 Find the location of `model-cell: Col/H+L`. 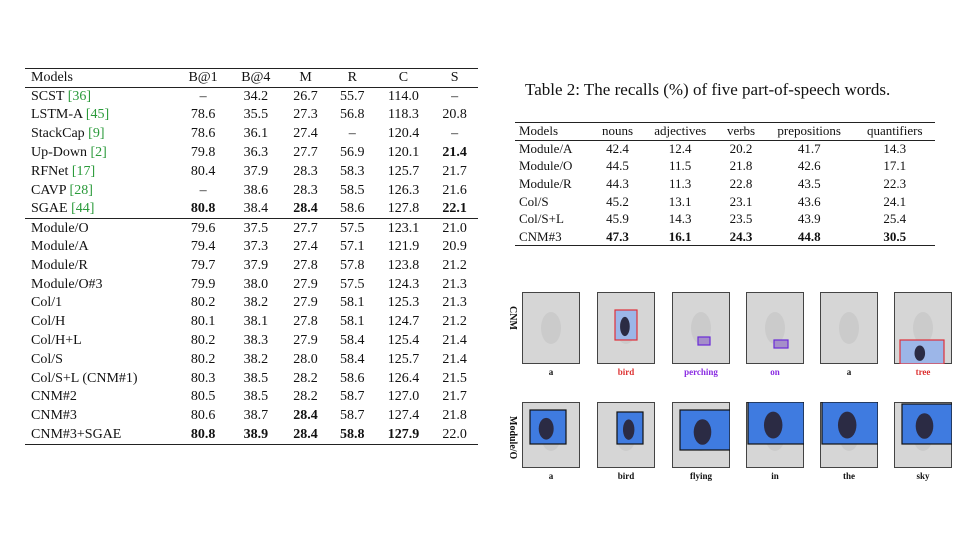

model-cell: Col/H+L is located at coordinates (101, 341).